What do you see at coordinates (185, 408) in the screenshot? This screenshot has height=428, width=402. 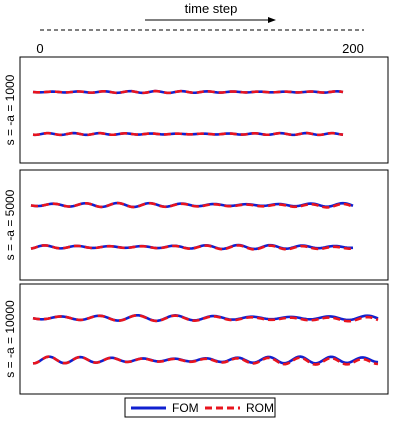 I see `legend-fom-label: FOM` at bounding box center [185, 408].